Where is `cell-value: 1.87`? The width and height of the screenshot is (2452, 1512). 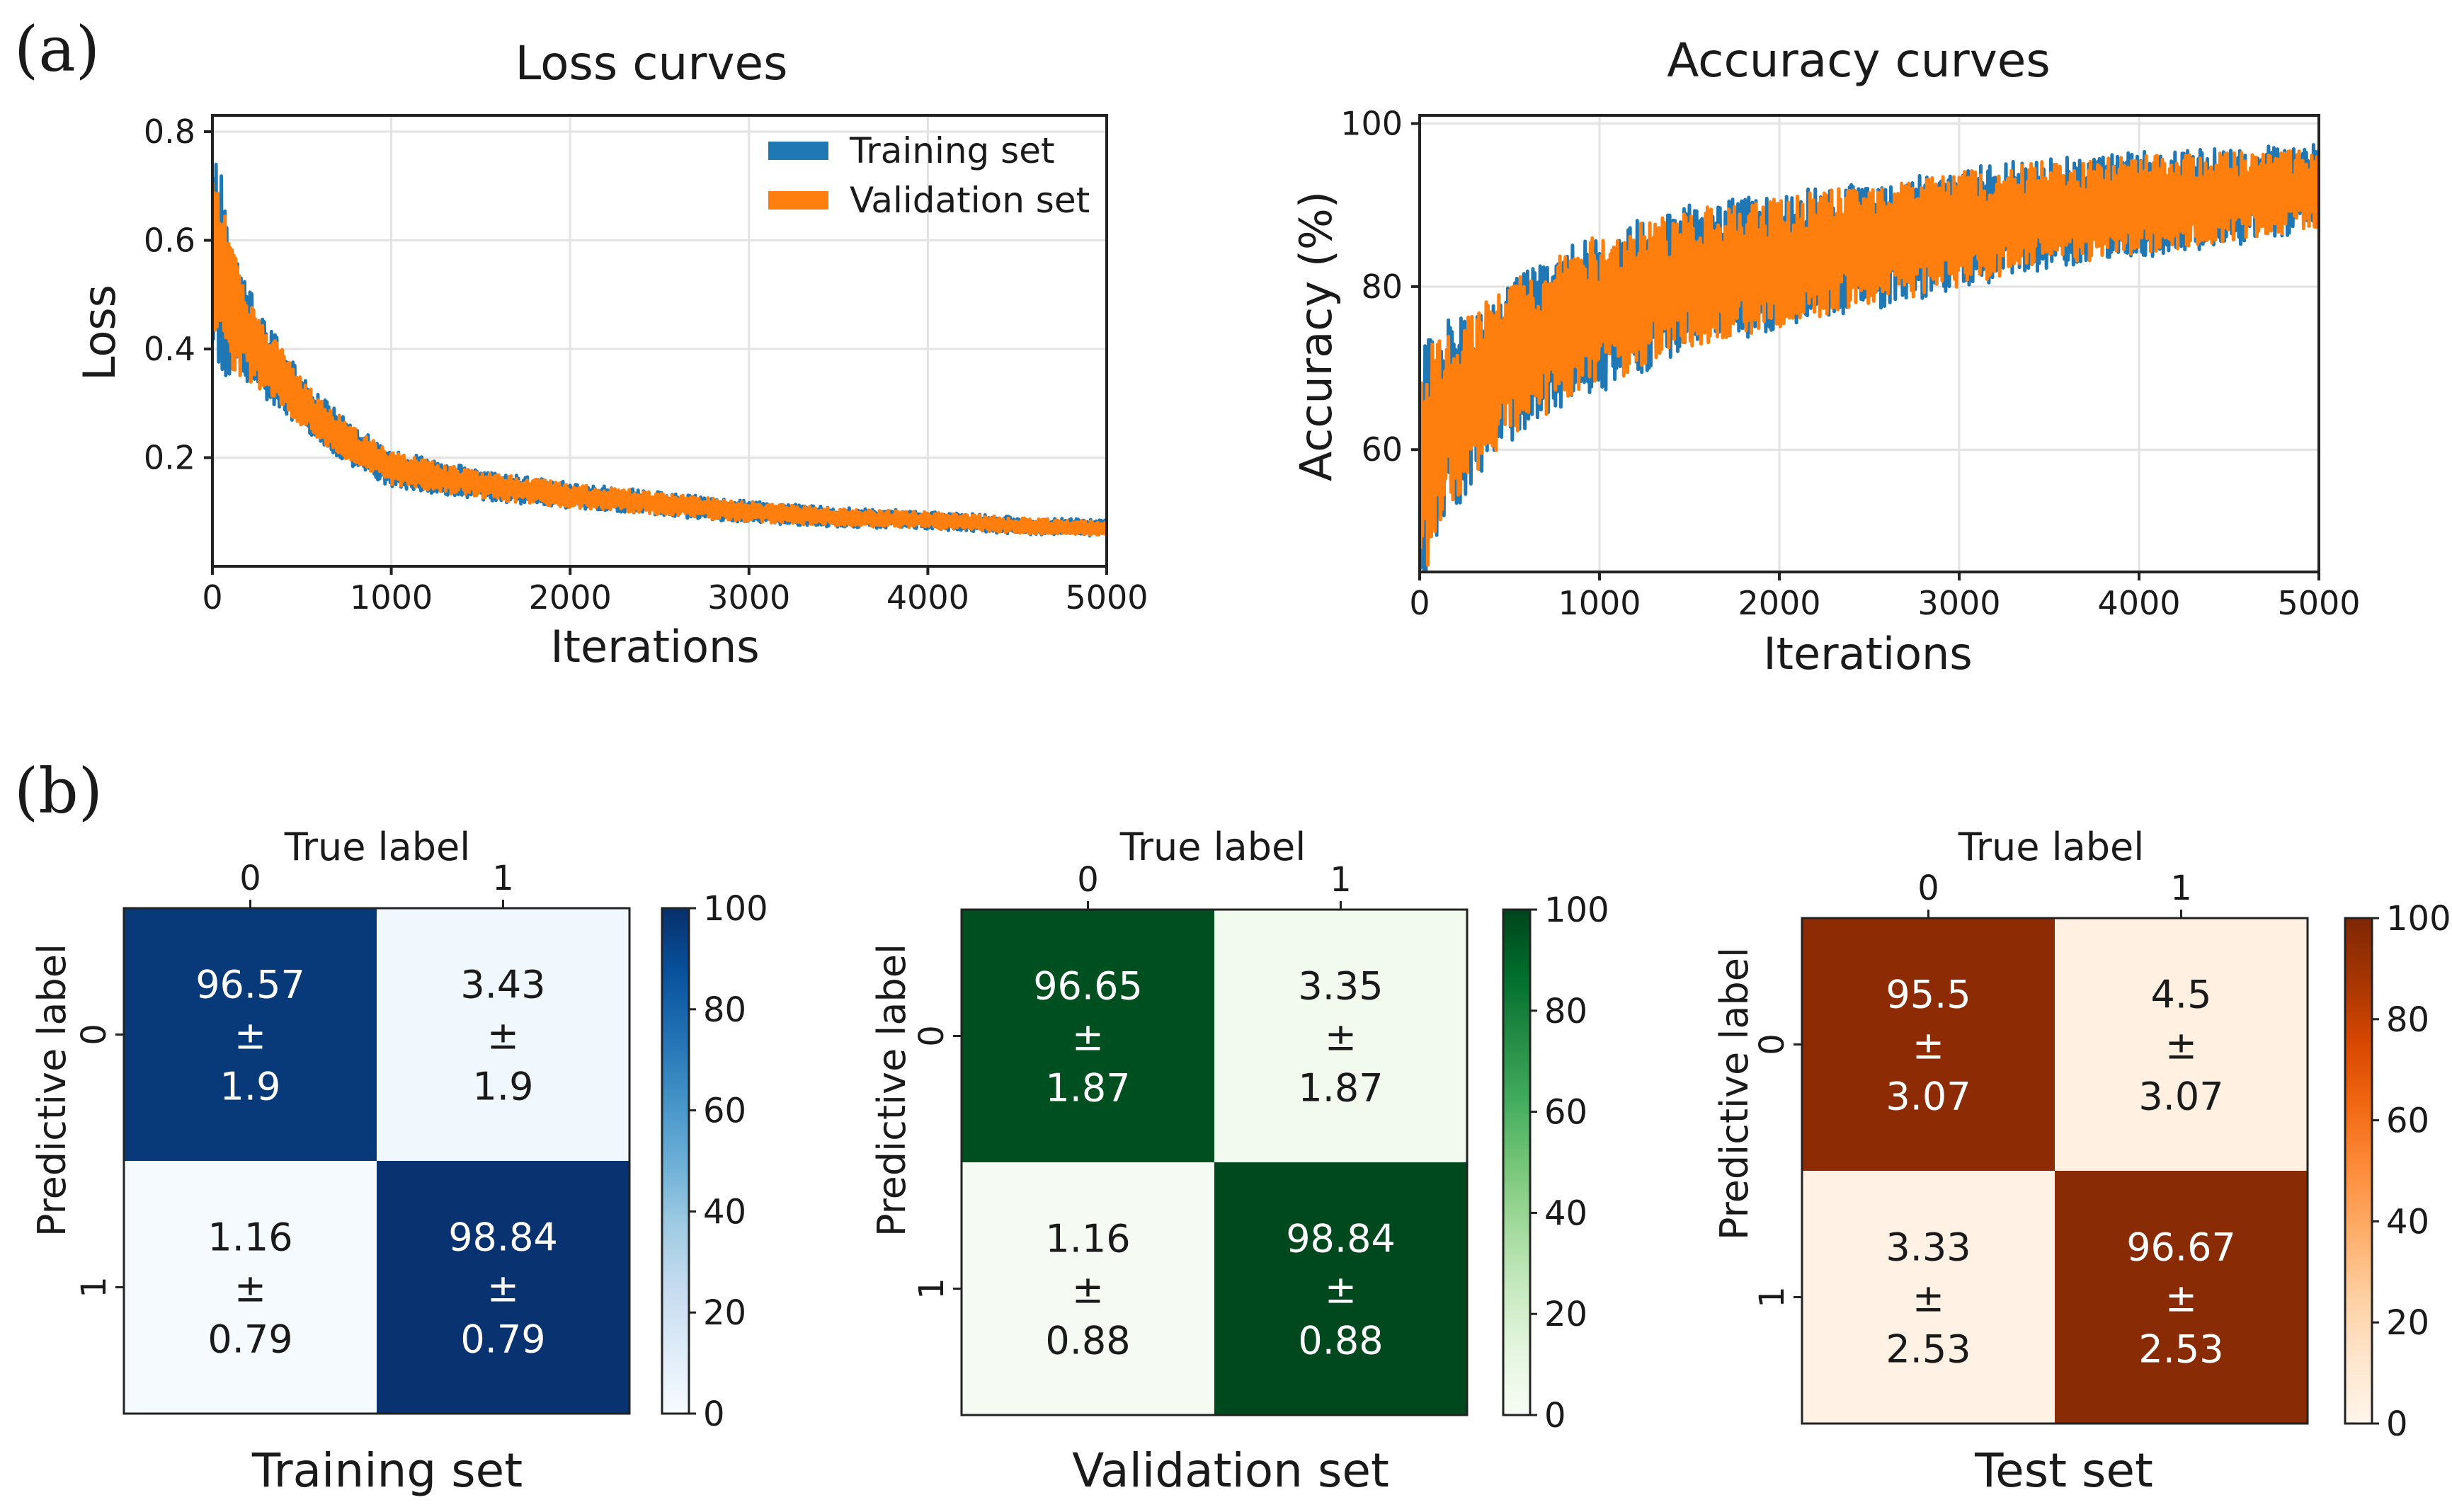
cell-value: 1.87 is located at coordinates (1087, 1088).